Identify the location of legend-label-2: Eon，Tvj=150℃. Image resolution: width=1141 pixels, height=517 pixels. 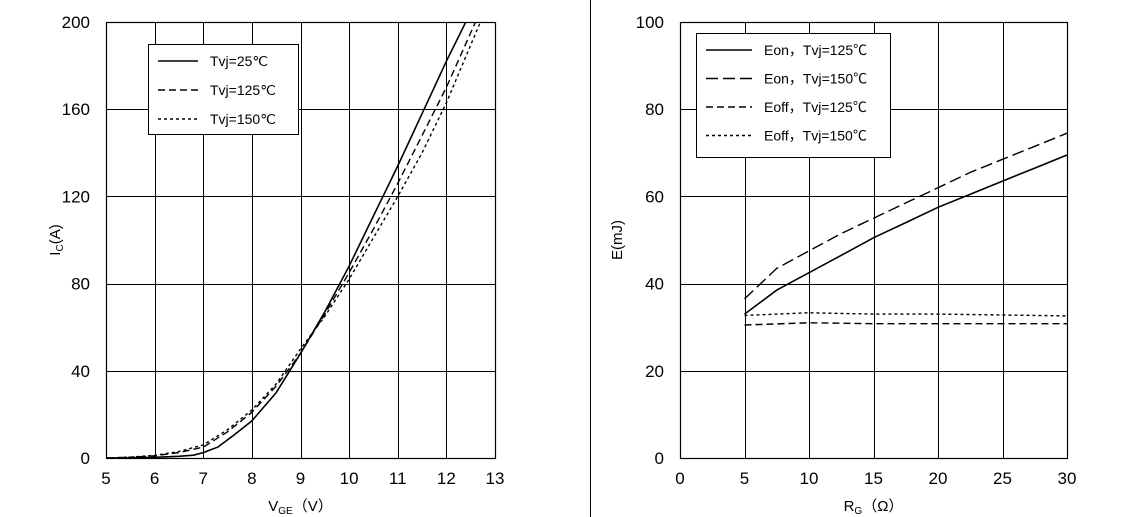
(815, 79).